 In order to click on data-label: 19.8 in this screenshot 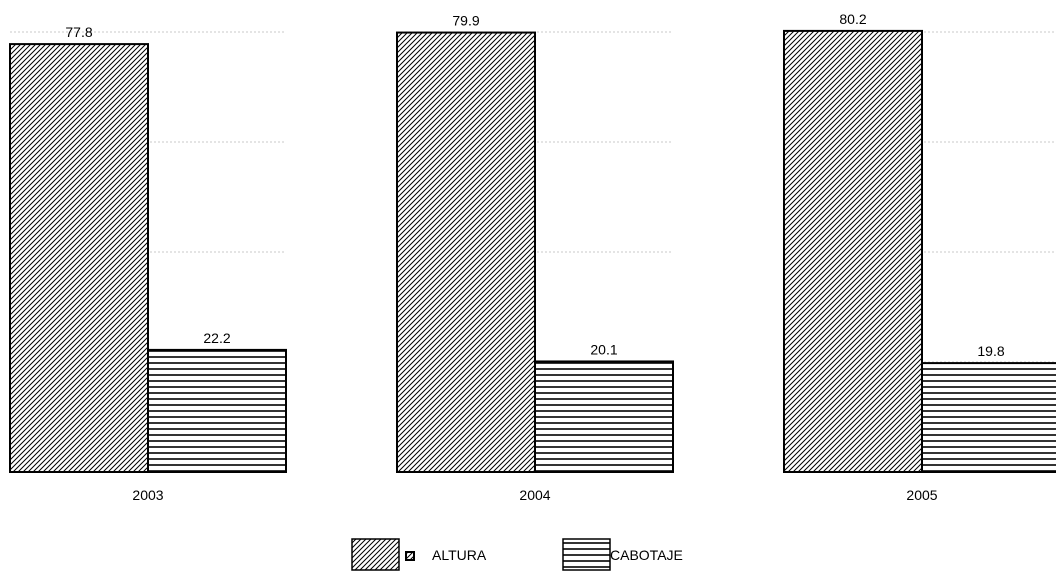, I will do `click(990, 351)`.